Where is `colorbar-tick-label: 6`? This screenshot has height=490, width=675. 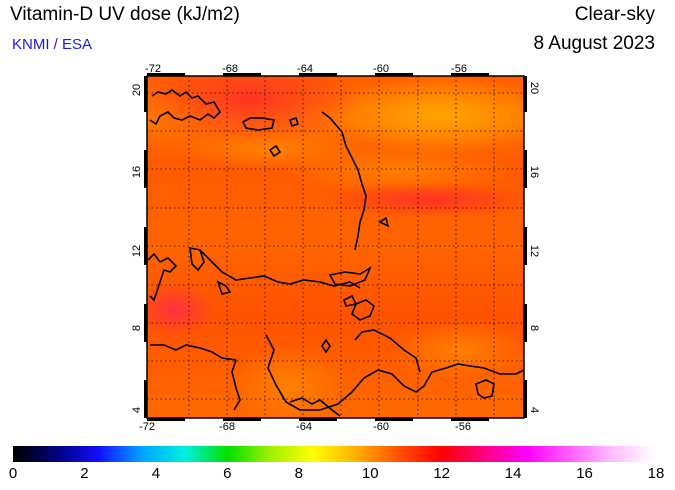 colorbar-tick-label: 6 is located at coordinates (227, 473).